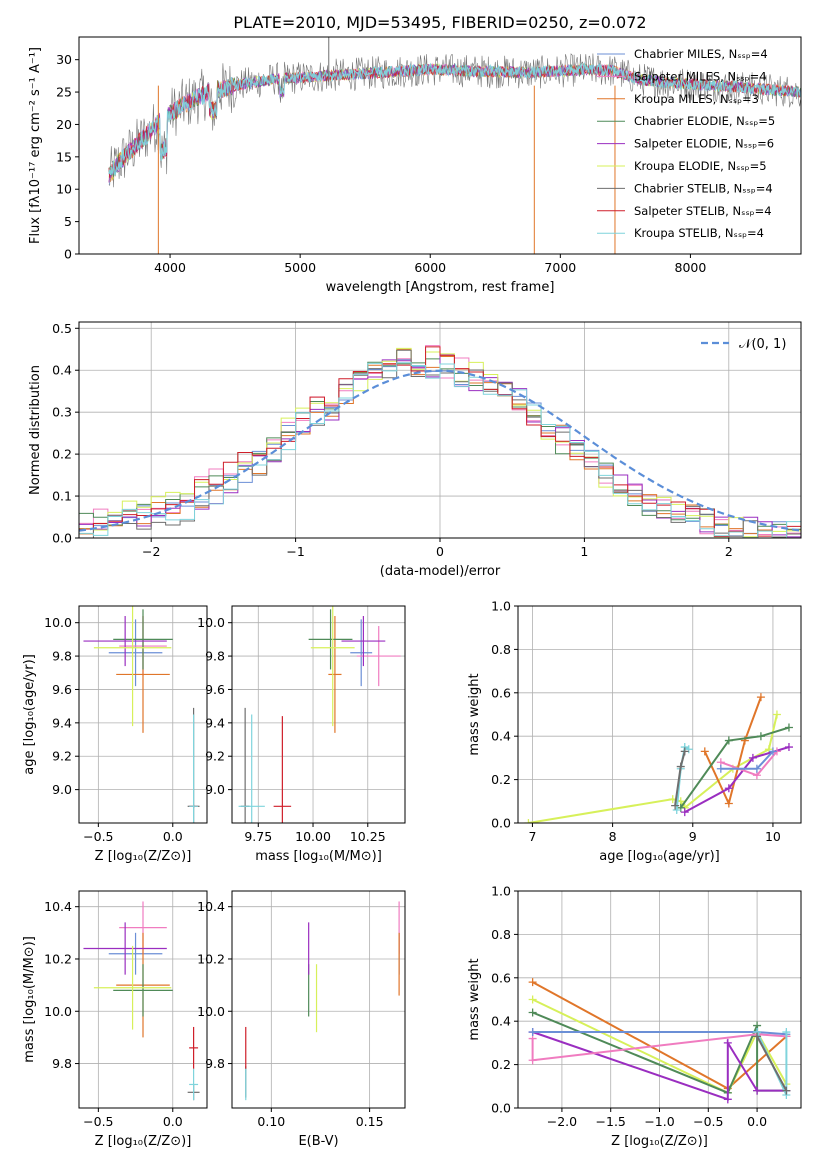 This screenshot has height=1170, width=819. What do you see at coordinates (680, 778) in the screenshot?
I see `weight-series-chab_stelib` at bounding box center [680, 778].